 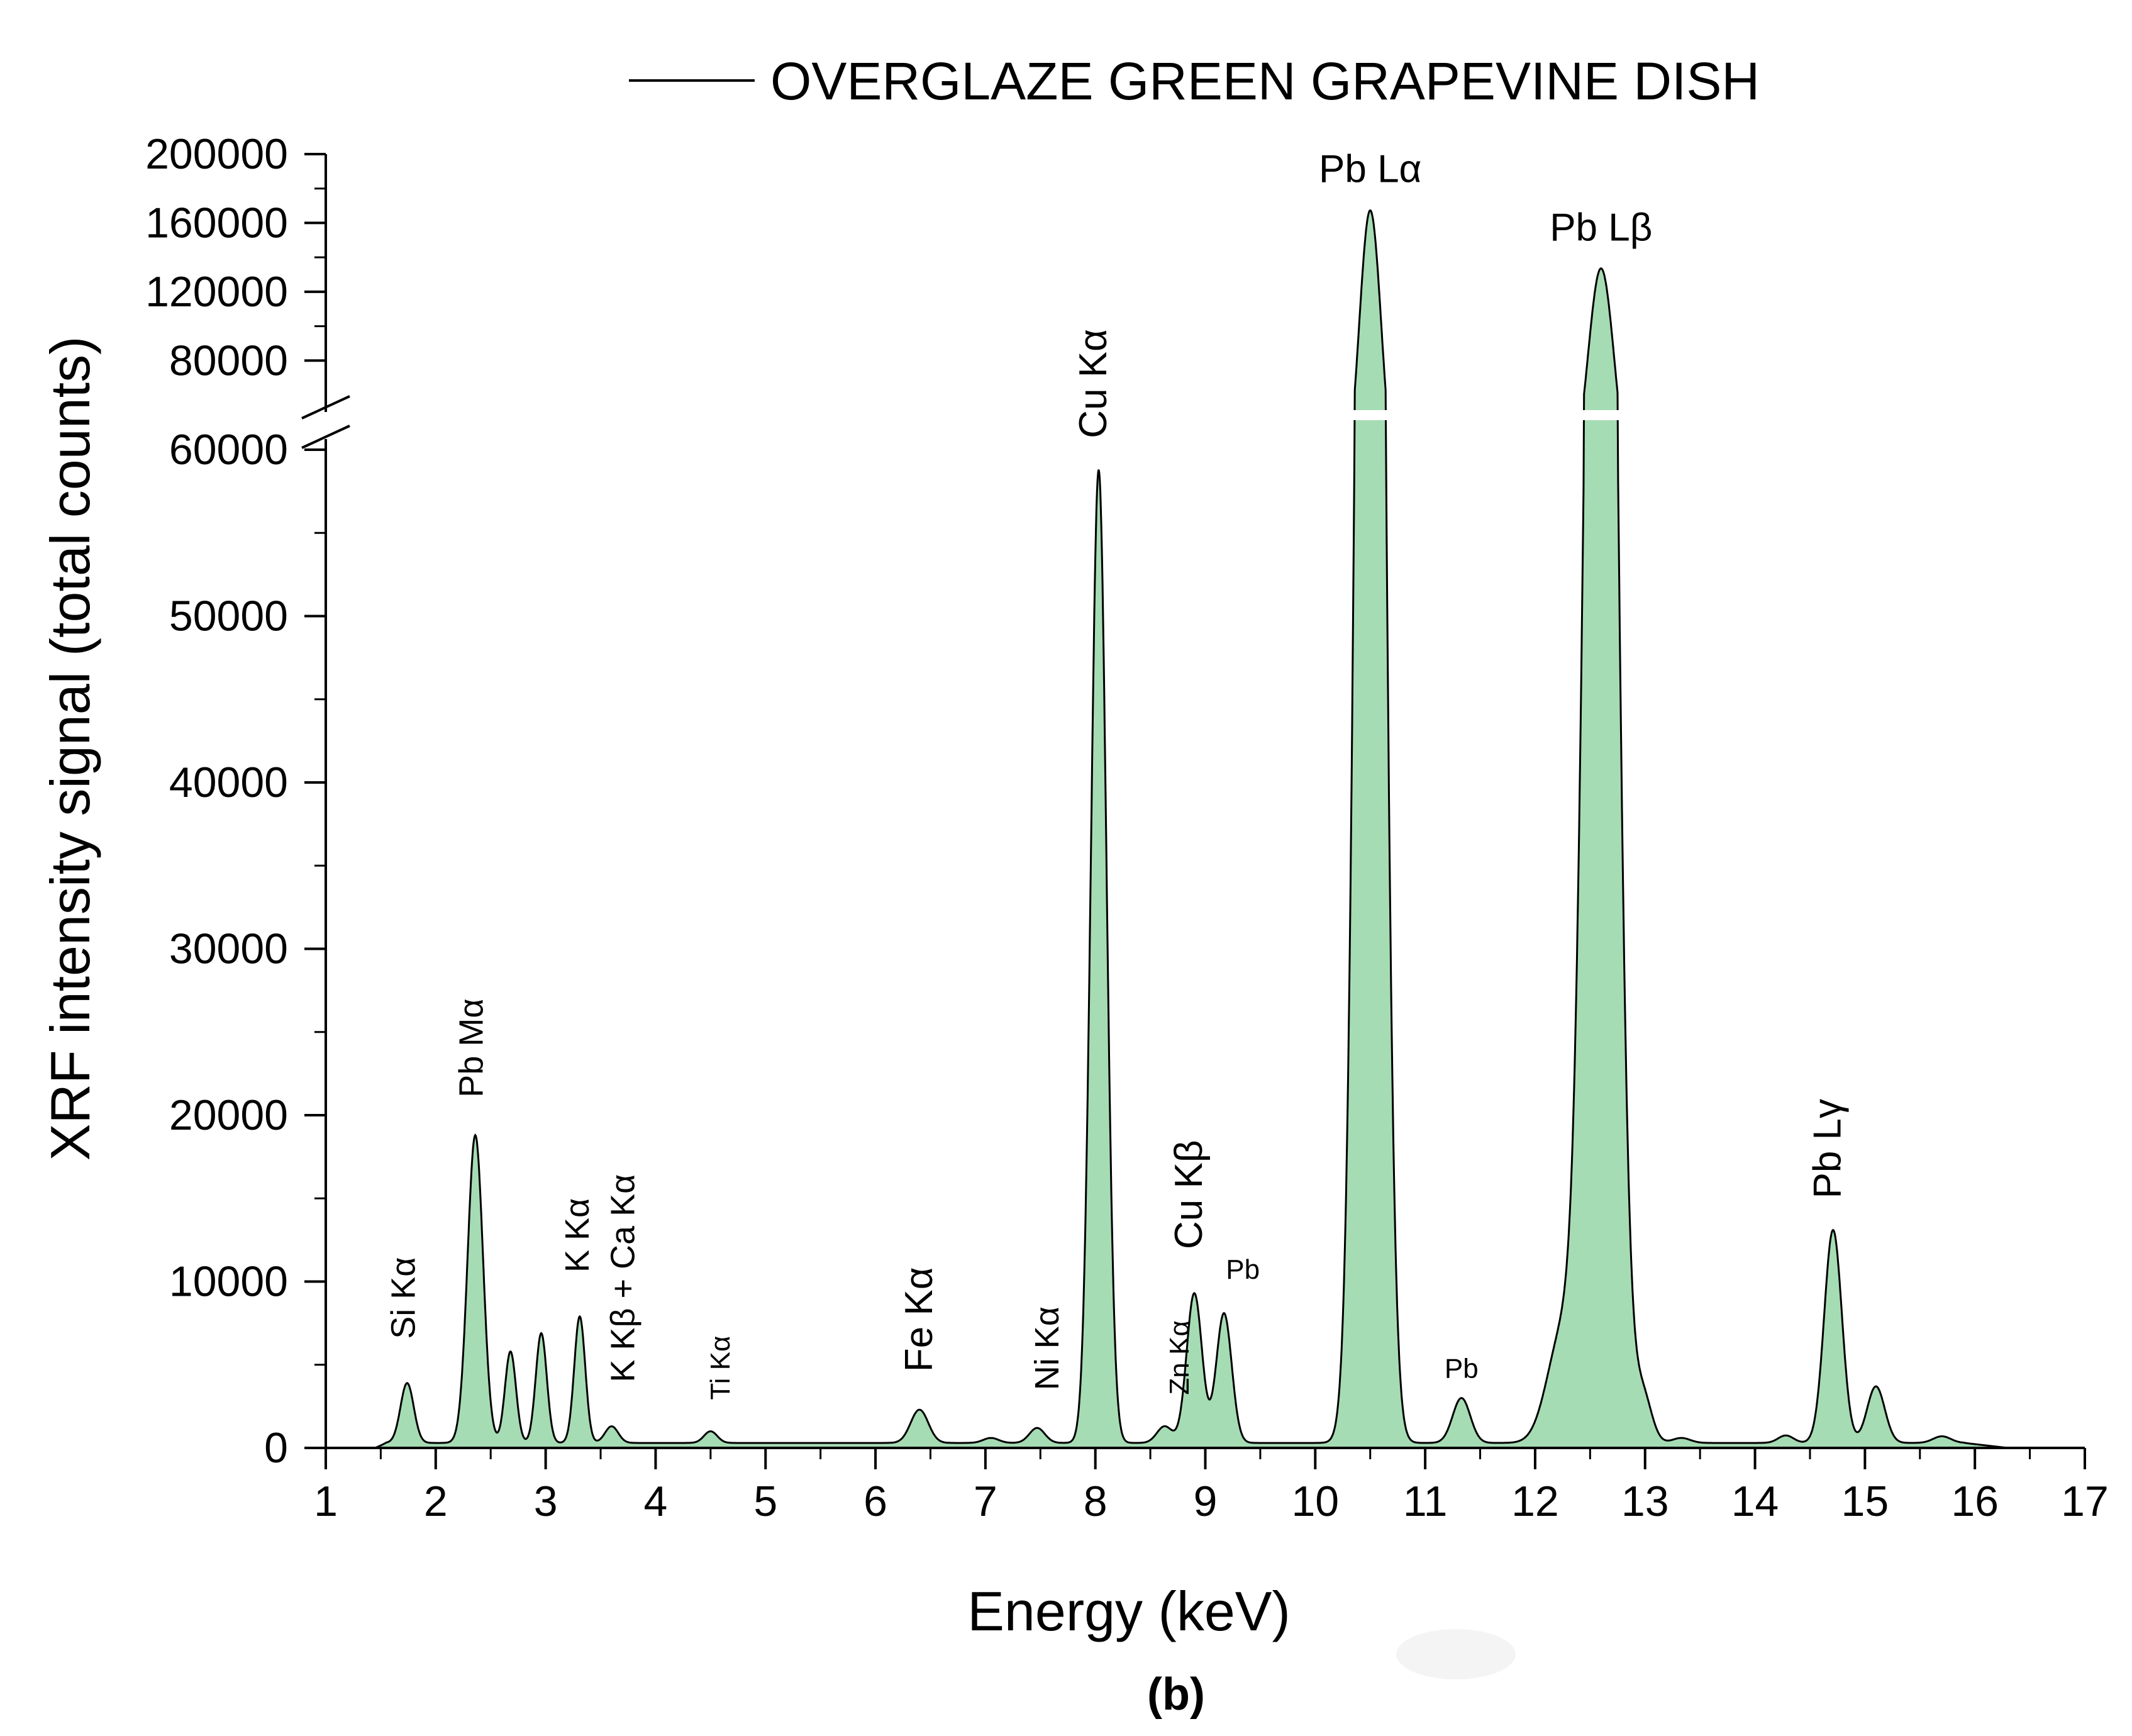 What do you see at coordinates (228, 361) in the screenshot?
I see `y-tick-label: 80000` at bounding box center [228, 361].